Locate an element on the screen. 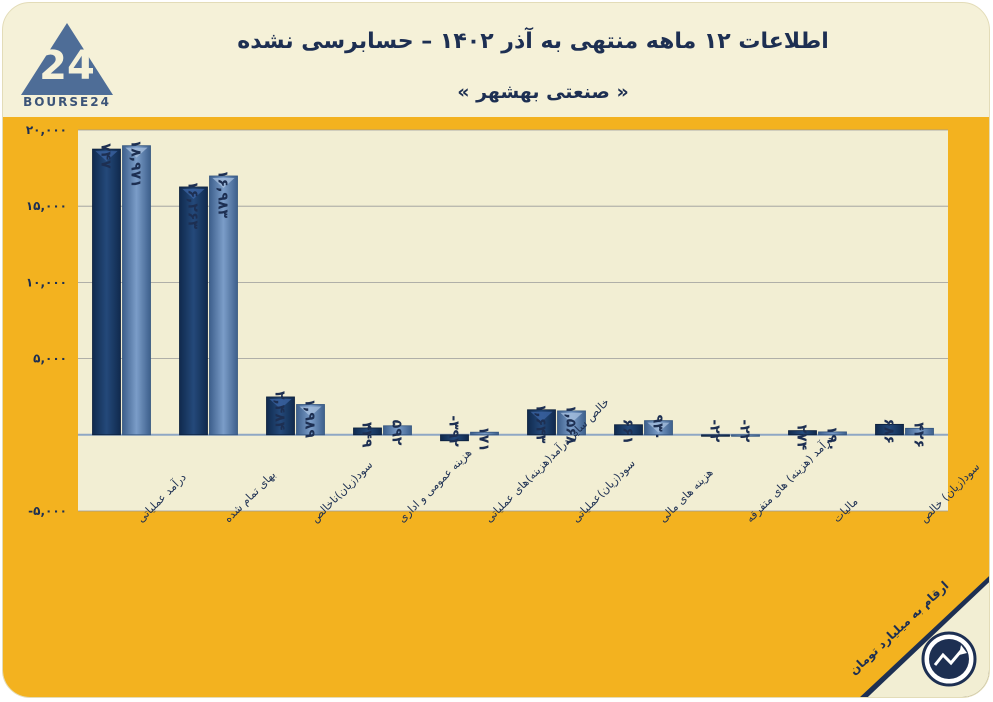 The width and height of the screenshot is (993, 702). bar-value-label: ۴۲۶ is located at coordinates (919, 435).